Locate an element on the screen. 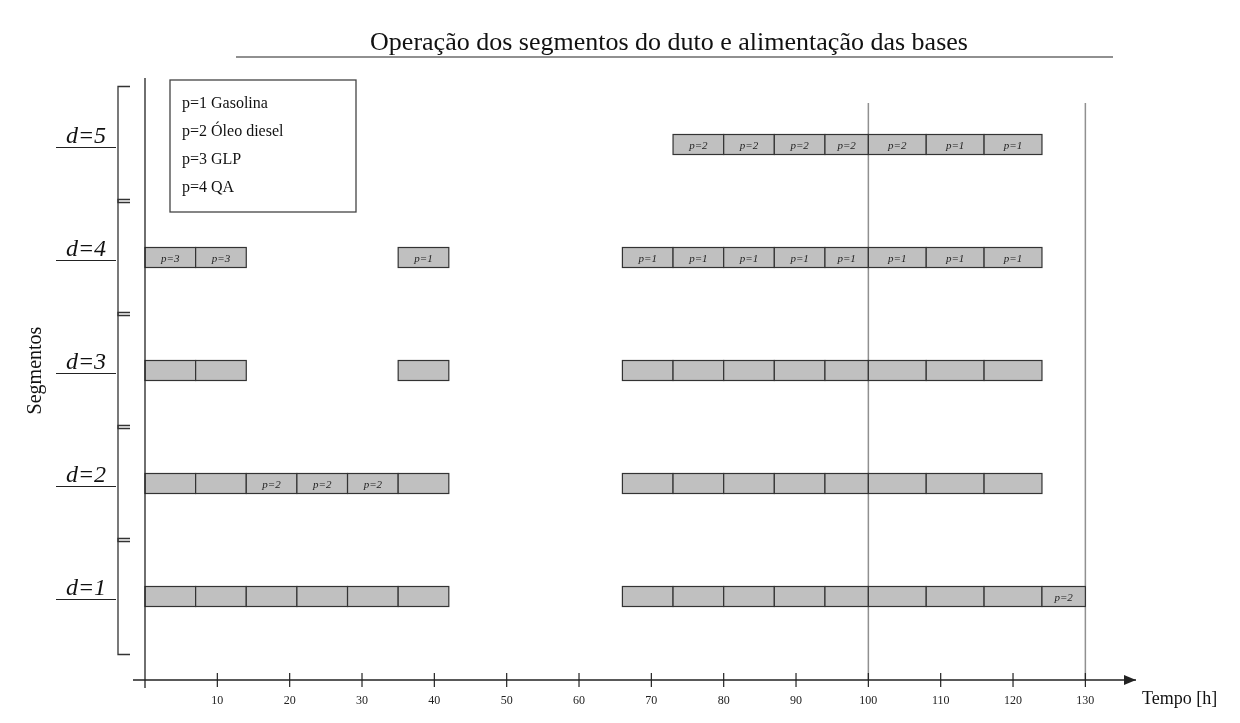 The width and height of the screenshot is (1240, 723). x-tick-label: 100 is located at coordinates (868, 700).